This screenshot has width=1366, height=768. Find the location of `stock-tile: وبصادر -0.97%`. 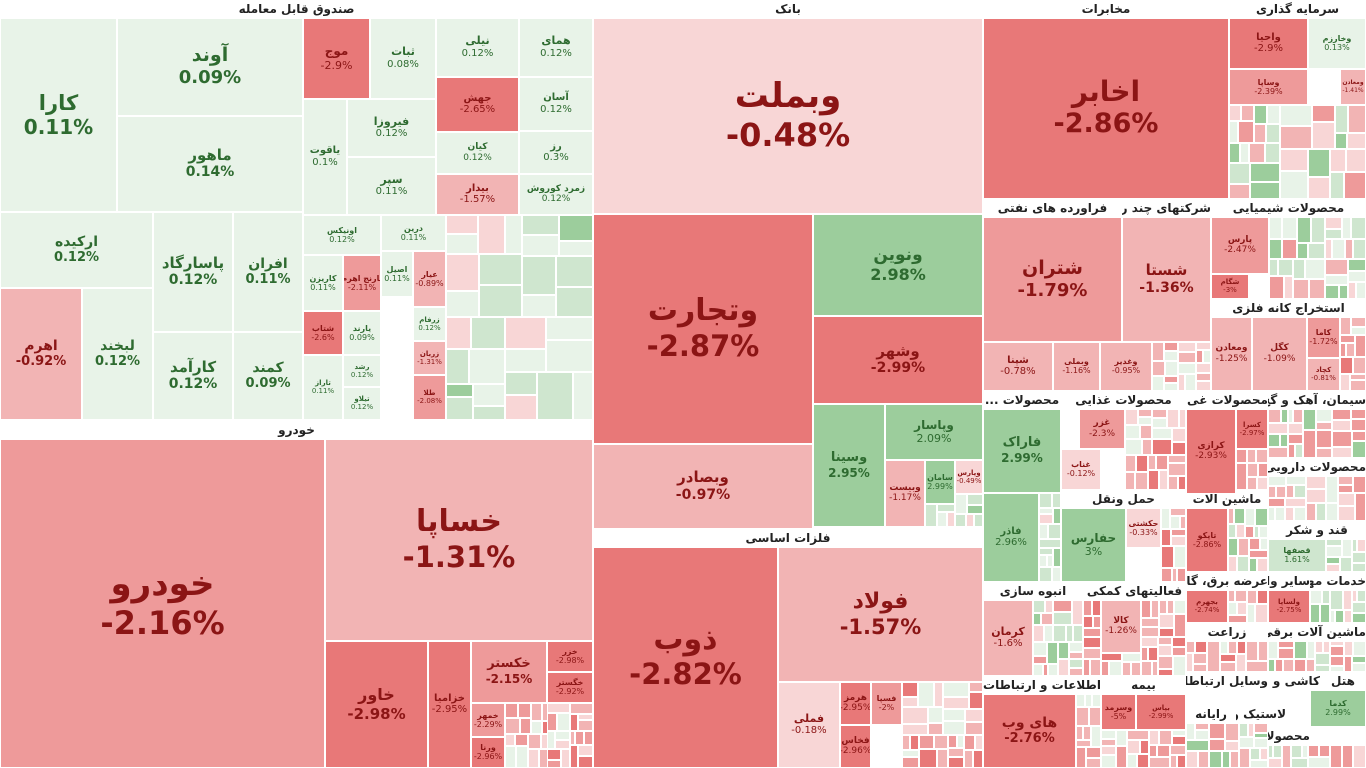

stock-tile: وبصادر -0.97% is located at coordinates (703, 486).